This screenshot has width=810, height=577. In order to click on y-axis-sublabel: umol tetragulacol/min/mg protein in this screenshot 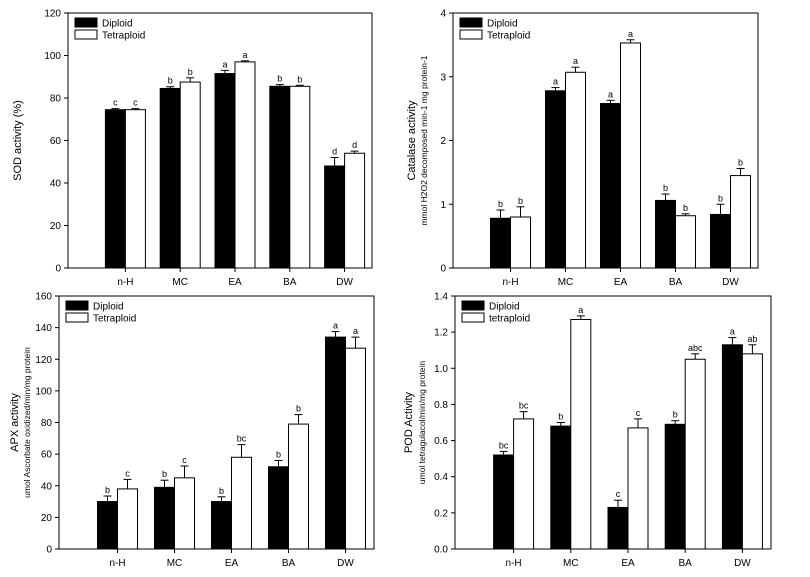, I will do `click(422, 423)`.